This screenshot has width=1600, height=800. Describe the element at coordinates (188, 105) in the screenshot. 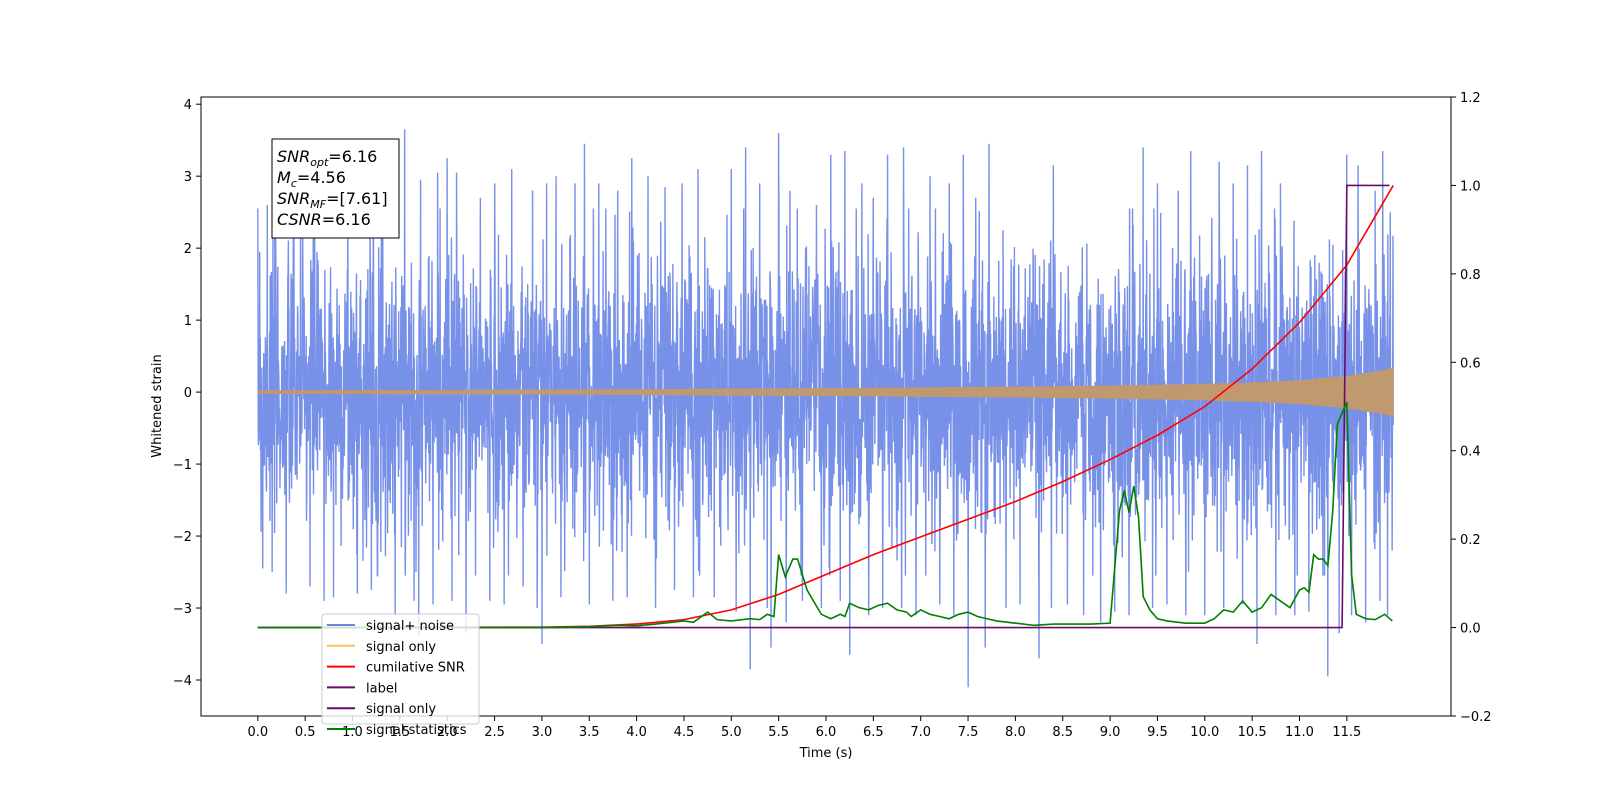

I see `y-tick-label: 4` at that location.